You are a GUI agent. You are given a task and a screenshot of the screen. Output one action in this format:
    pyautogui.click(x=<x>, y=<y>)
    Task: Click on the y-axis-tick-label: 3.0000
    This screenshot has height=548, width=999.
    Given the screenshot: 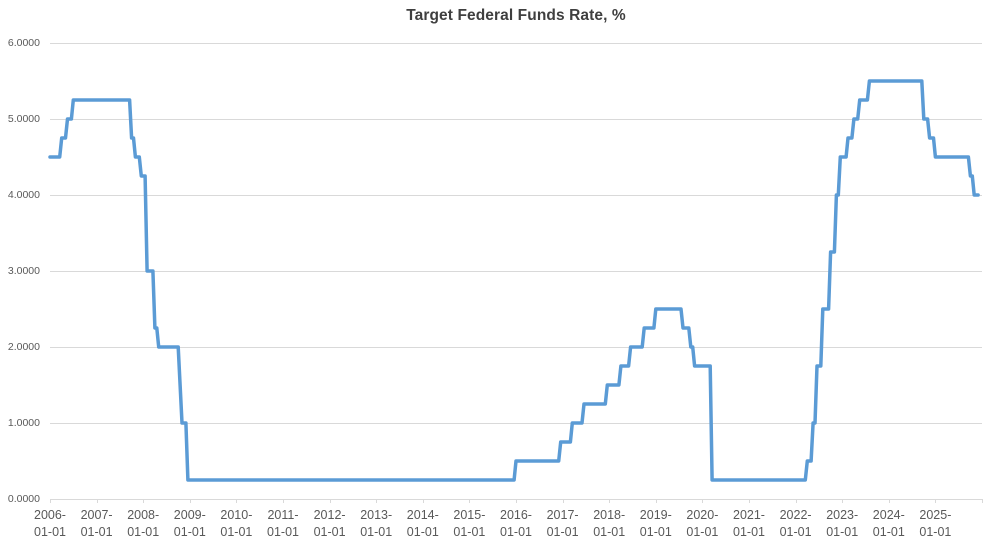 What is the action you would take?
    pyautogui.click(x=23, y=270)
    